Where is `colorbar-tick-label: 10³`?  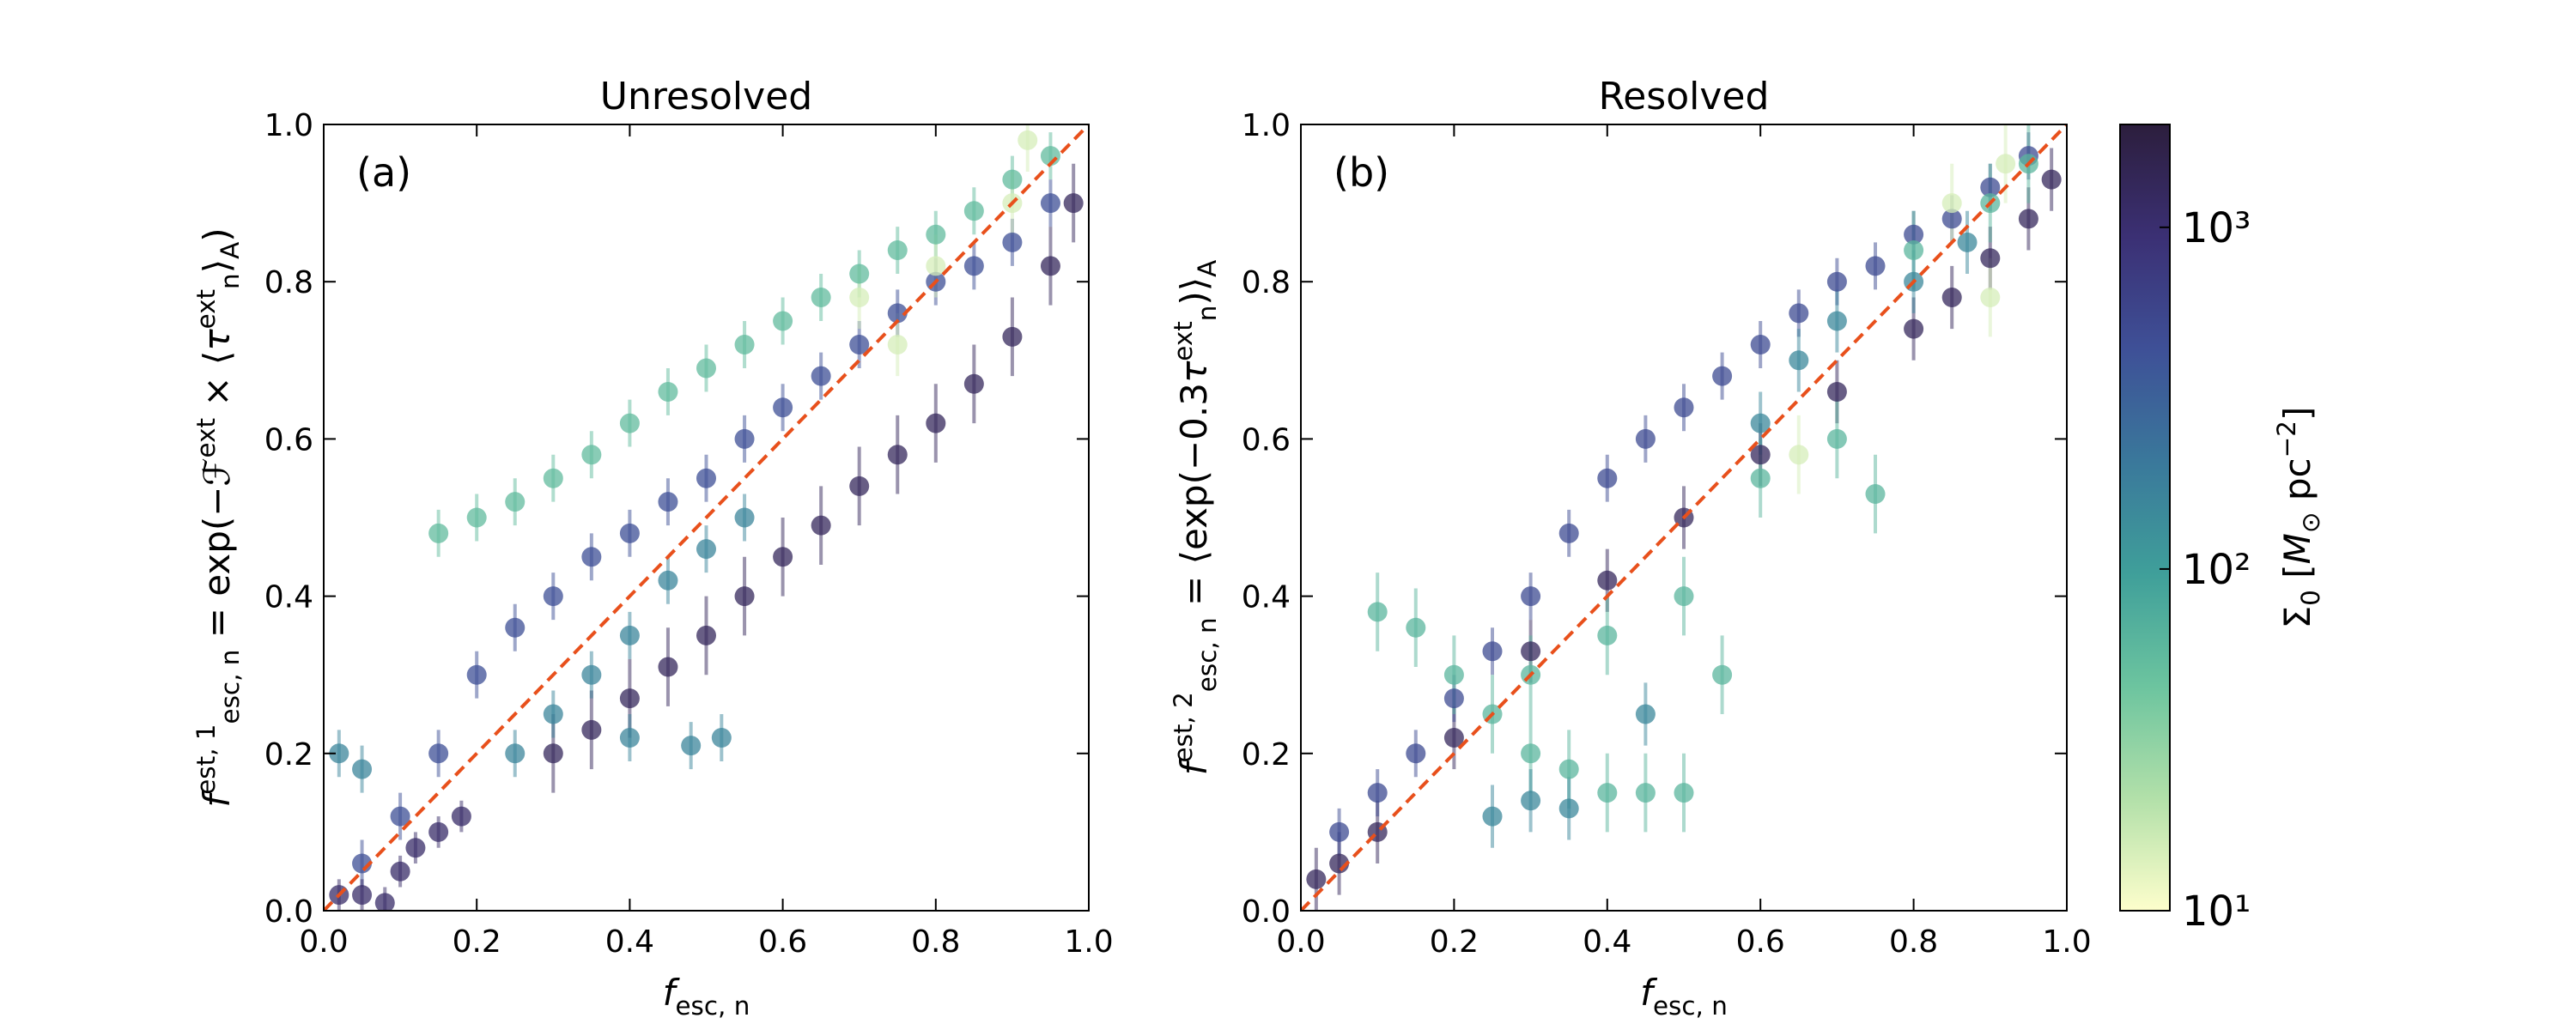 colorbar-tick-label: 10³ is located at coordinates (2216, 228).